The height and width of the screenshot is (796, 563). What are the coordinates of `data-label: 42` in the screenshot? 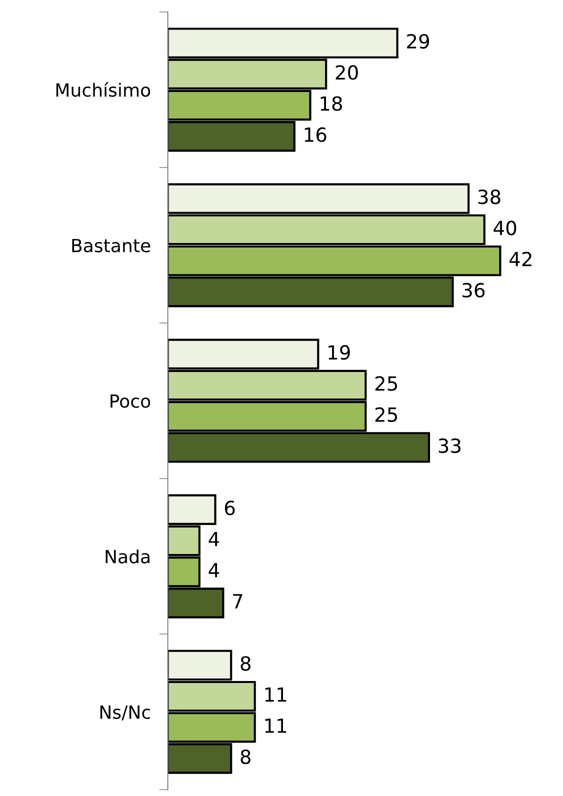 It's located at (520, 259).